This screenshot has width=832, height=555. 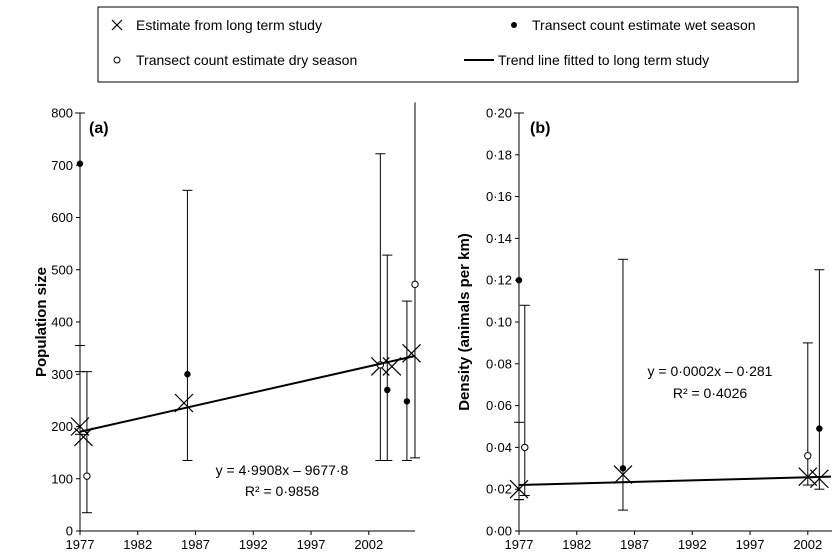 What do you see at coordinates (117, 25) in the screenshot?
I see `legend-cross-marker` at bounding box center [117, 25].